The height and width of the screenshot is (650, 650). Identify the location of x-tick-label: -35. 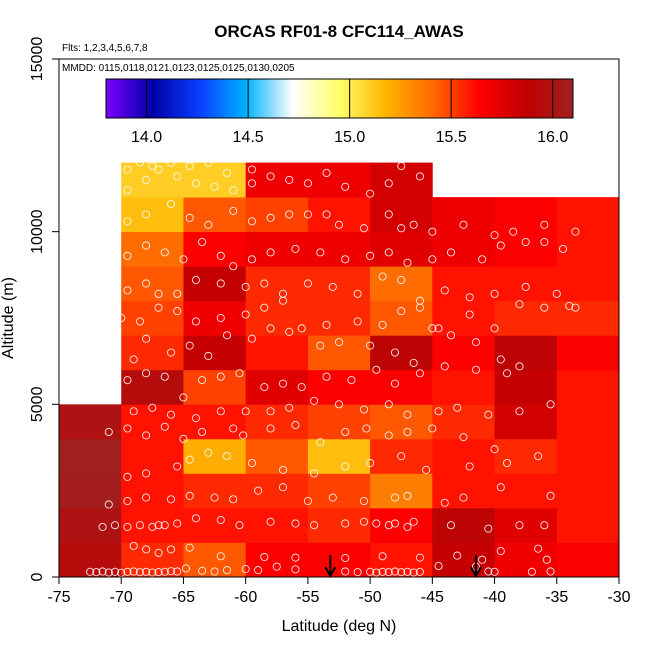
(556, 597).